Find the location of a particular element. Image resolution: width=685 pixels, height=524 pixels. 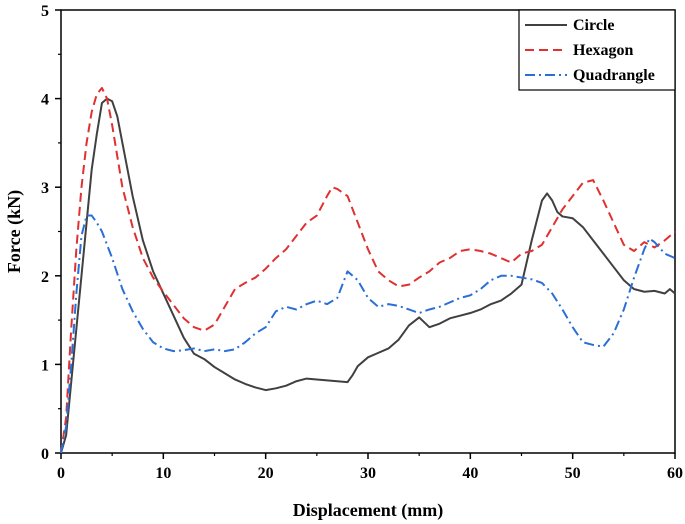

y-tick-label: 4 is located at coordinates (45, 100).